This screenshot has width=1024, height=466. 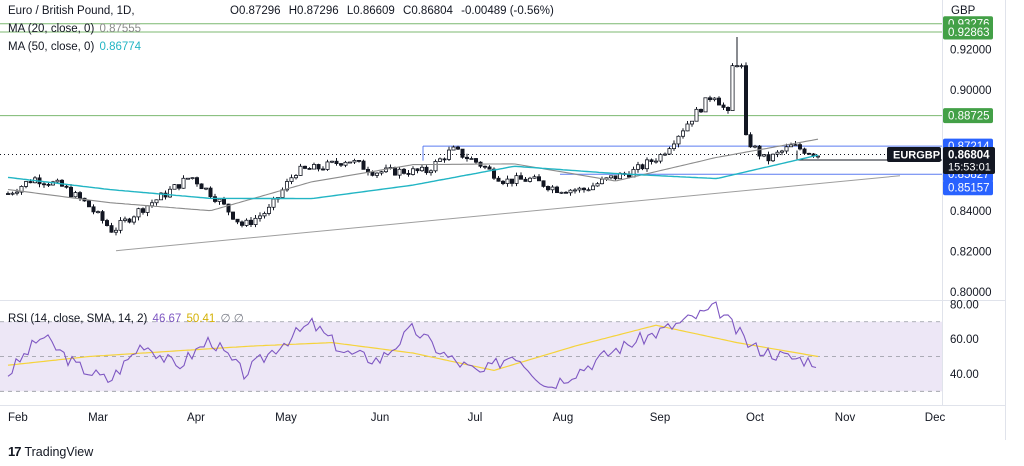 What do you see at coordinates (963, 11) in the screenshot?
I see `currency-text: GBP` at bounding box center [963, 11].